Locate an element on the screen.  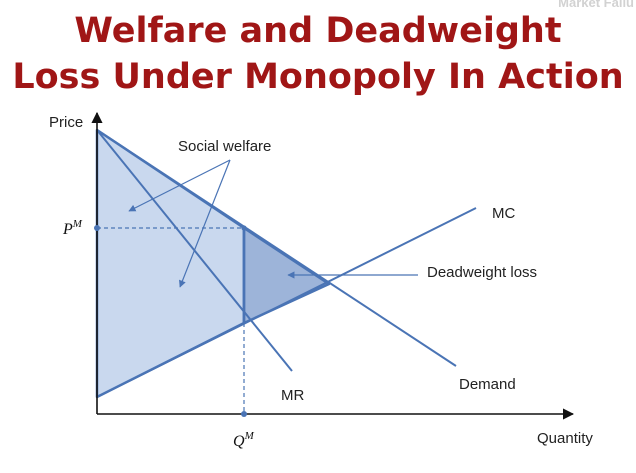
quantity-marker-base: Q is located at coordinates (239, 441).